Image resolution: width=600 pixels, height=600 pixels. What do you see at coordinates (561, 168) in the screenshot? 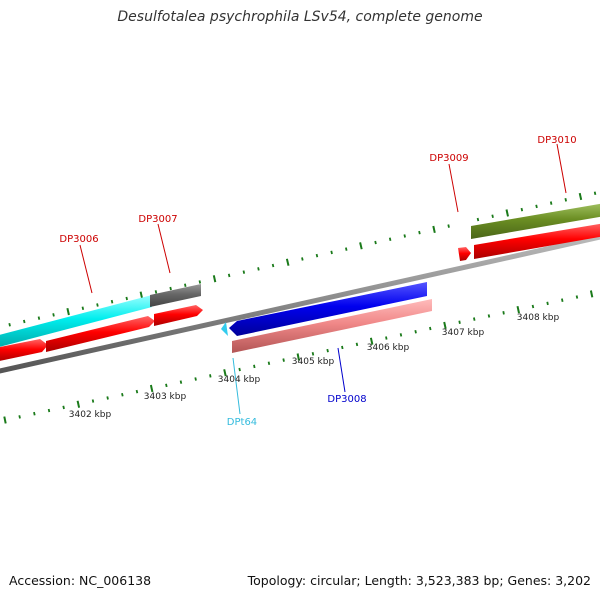
I see `leader-line-dp3010` at bounding box center [561, 168].